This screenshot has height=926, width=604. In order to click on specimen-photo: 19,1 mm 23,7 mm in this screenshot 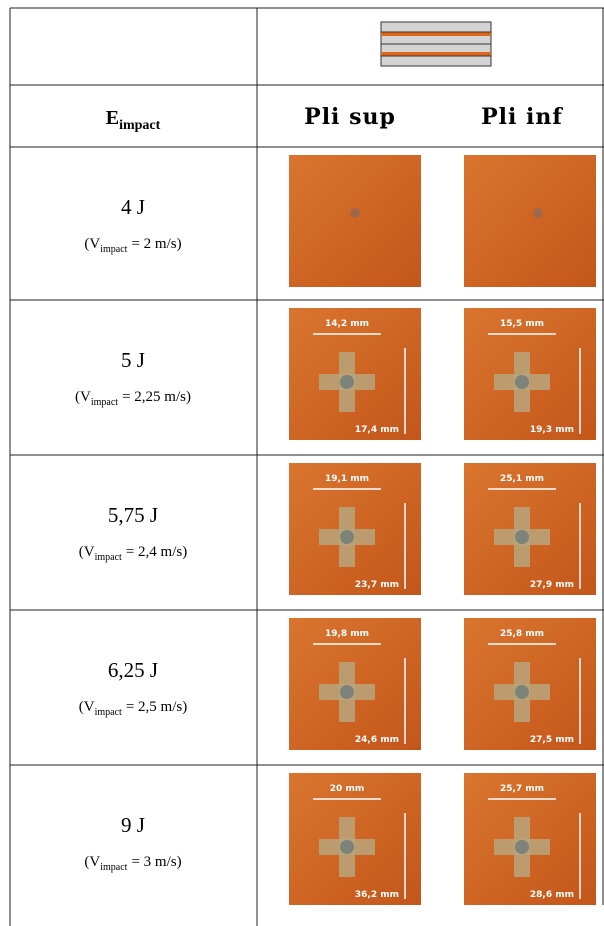, I will do `click(355, 529)`.